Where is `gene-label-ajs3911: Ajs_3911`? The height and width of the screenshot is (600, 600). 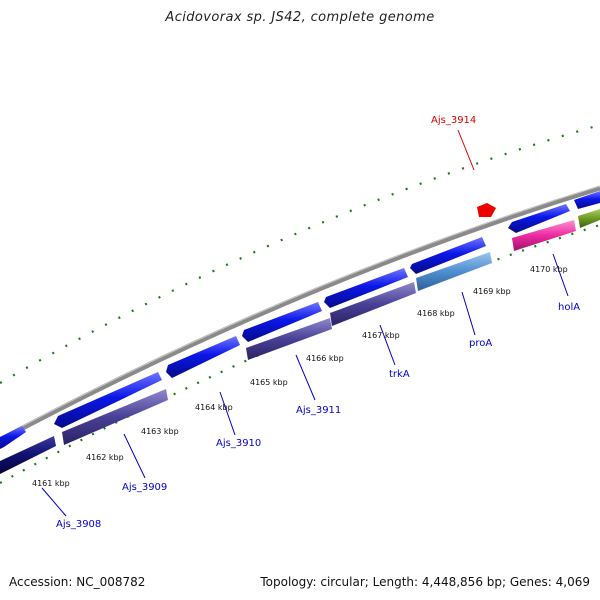 gene-label-ajs3911: Ajs_3911 is located at coordinates (318, 410).